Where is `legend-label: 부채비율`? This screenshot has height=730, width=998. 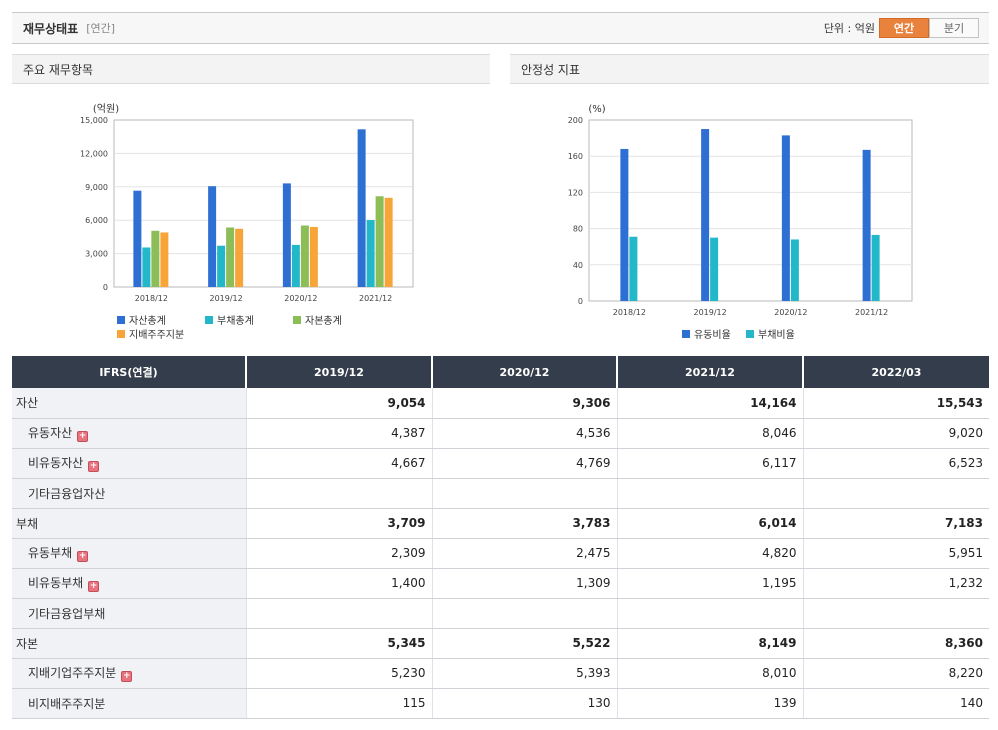
legend-label: 부채비율 is located at coordinates (776, 335).